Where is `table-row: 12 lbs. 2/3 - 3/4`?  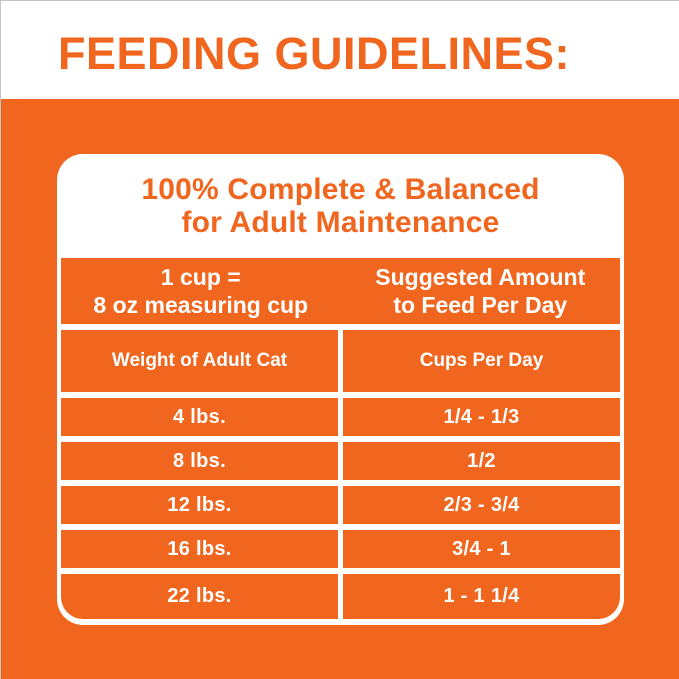 table-row: 12 lbs. 2/3 - 3/4 is located at coordinates (340, 505).